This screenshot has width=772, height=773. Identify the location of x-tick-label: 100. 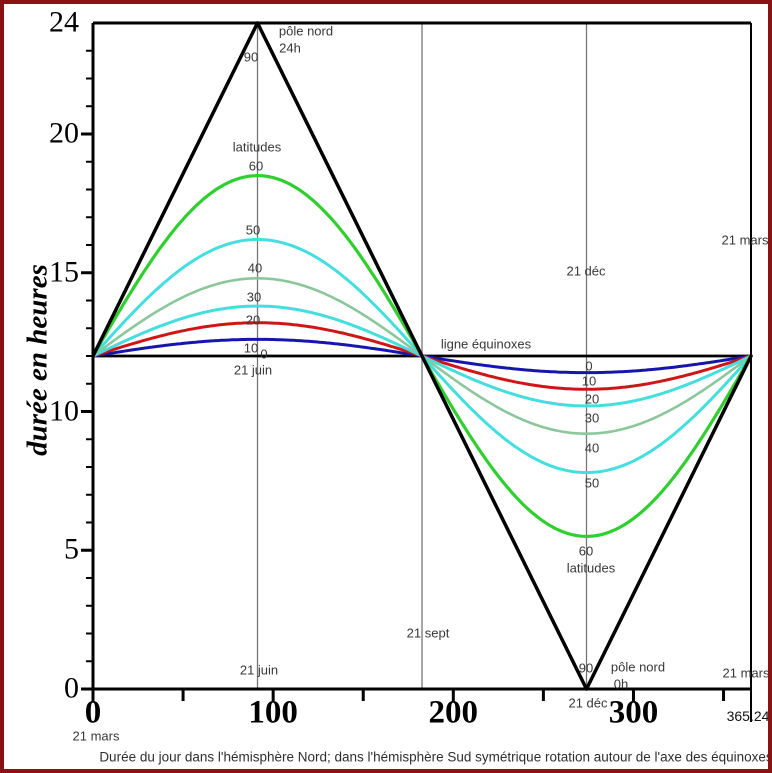
(273, 712).